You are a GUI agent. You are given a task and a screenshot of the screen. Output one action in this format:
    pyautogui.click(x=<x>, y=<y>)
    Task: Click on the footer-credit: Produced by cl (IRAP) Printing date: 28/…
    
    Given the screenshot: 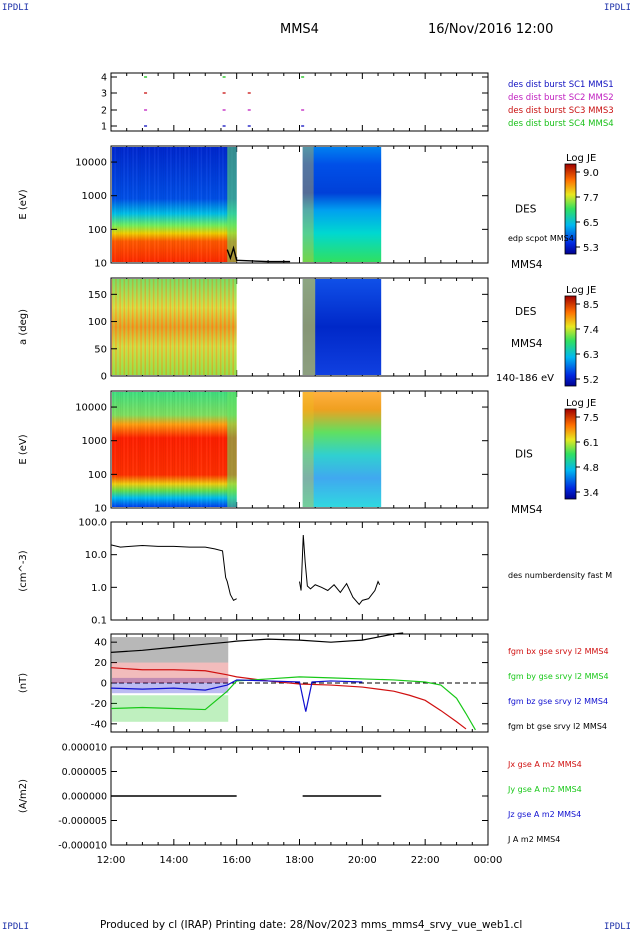 What is the action you would take?
    pyautogui.click(x=311, y=925)
    